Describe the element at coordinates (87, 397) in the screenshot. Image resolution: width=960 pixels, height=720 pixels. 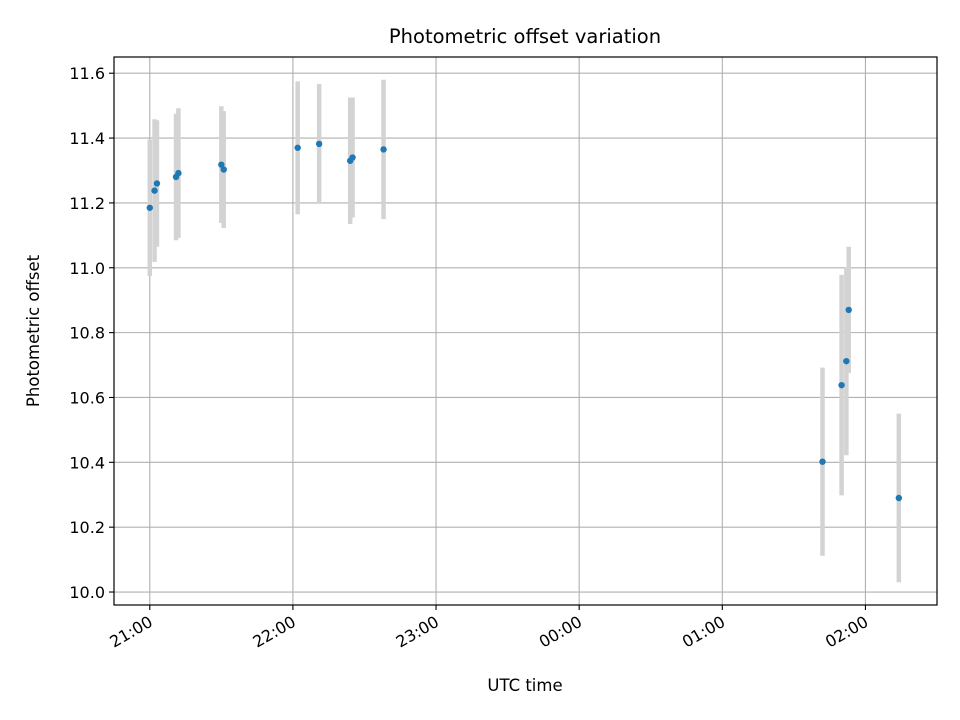
I see `y-tick-label: 10.6` at that location.